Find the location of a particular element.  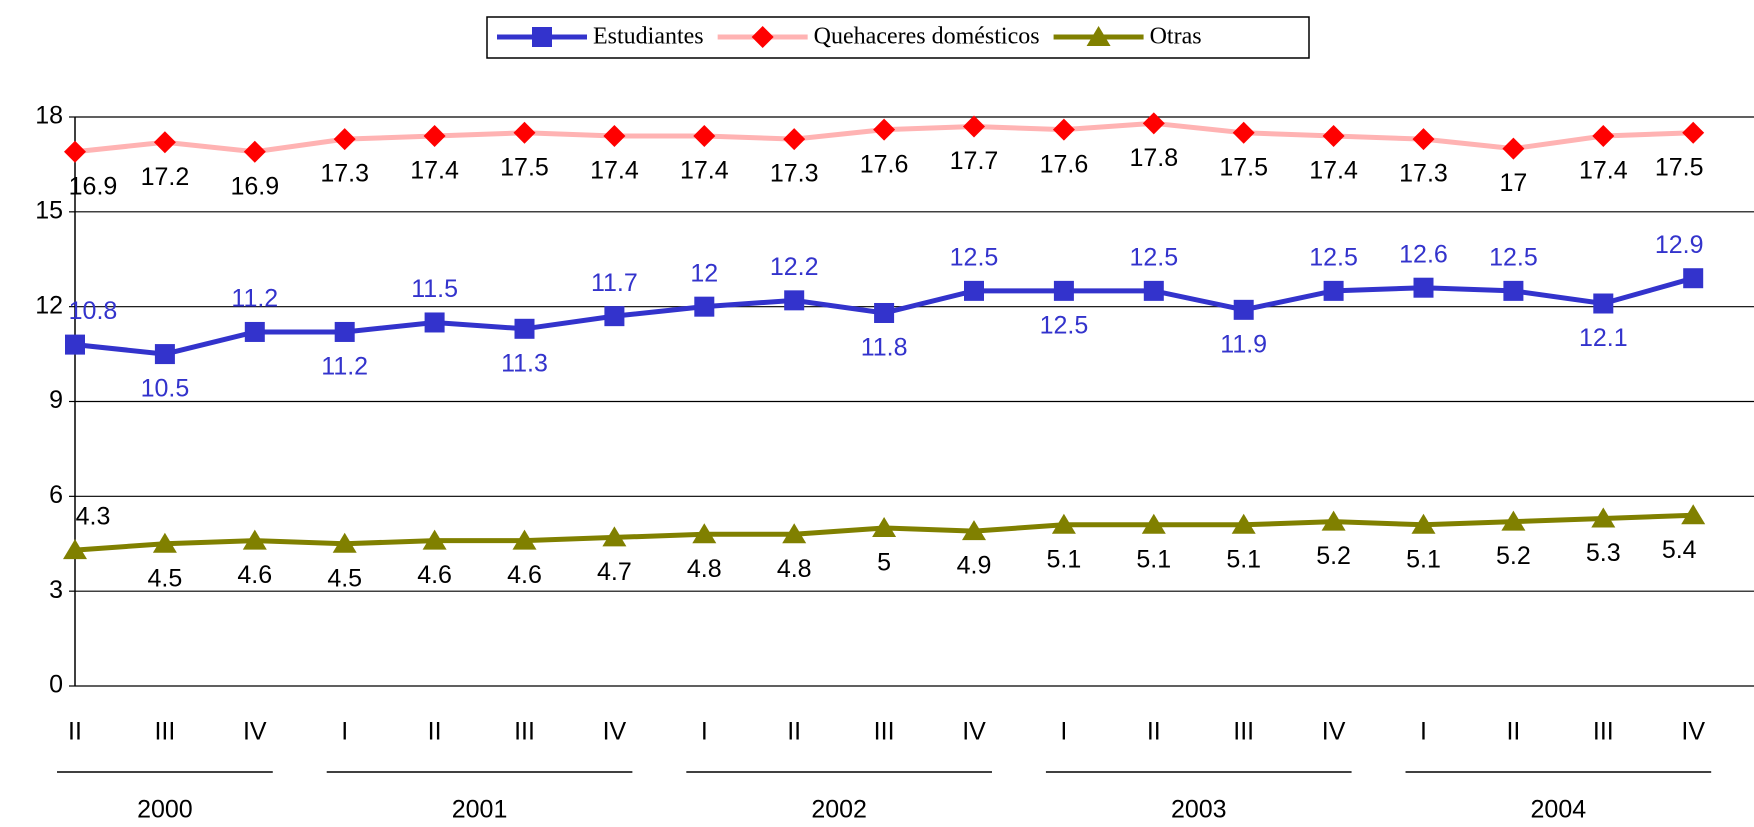

data-label: 12 is located at coordinates (704, 273).